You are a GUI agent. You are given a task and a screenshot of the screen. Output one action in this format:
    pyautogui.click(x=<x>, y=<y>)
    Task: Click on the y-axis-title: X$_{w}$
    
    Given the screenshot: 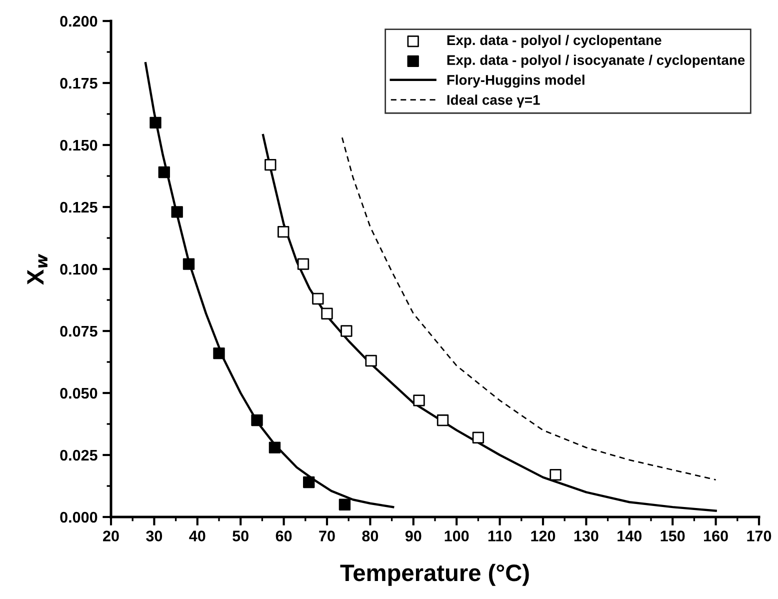 What is the action you would take?
    pyautogui.click(x=37, y=269)
    